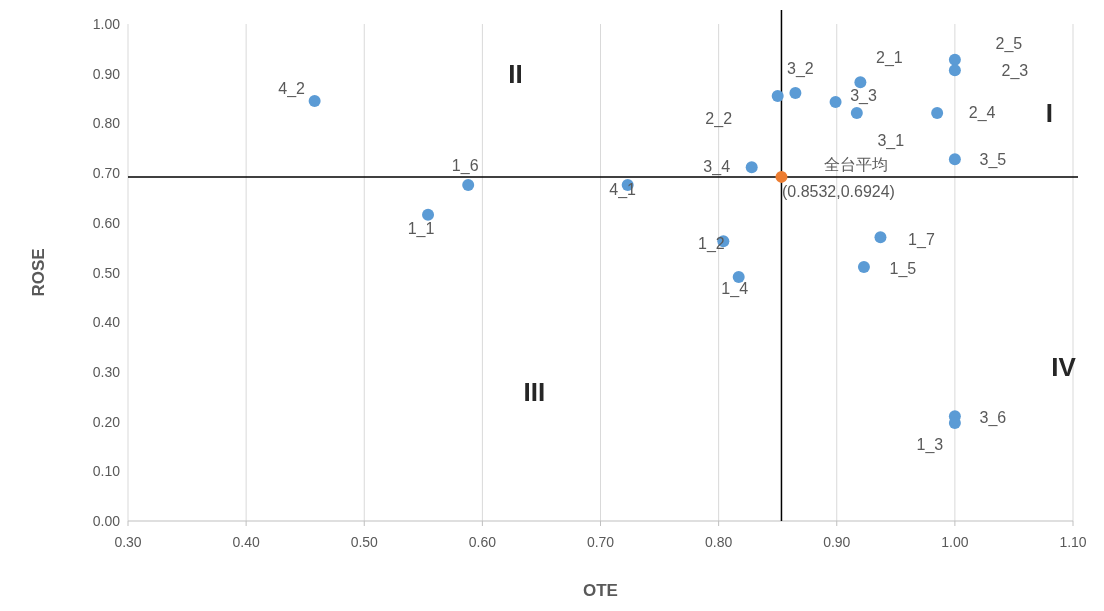 This screenshot has height=611, width=1104. What do you see at coordinates (1049, 113) in the screenshot?
I see `annotation: I` at bounding box center [1049, 113].